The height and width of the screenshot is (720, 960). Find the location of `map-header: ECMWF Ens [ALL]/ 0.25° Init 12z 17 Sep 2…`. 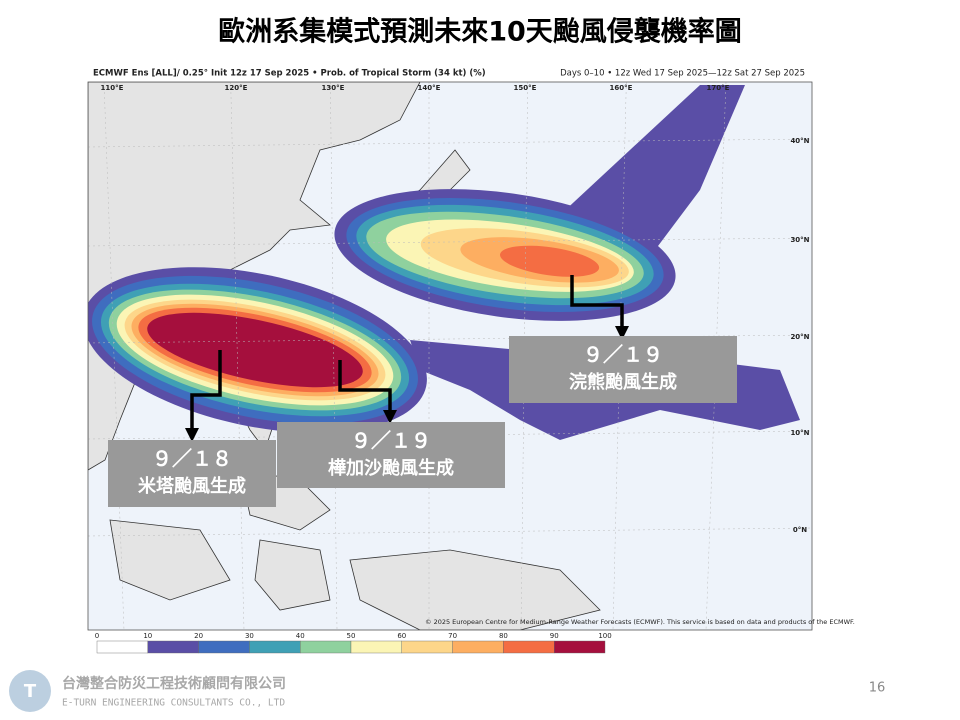

map-header: ECMWF Ens [ALL]/ 0.25° Init 12z 17 Sep 2… is located at coordinates (289, 74).